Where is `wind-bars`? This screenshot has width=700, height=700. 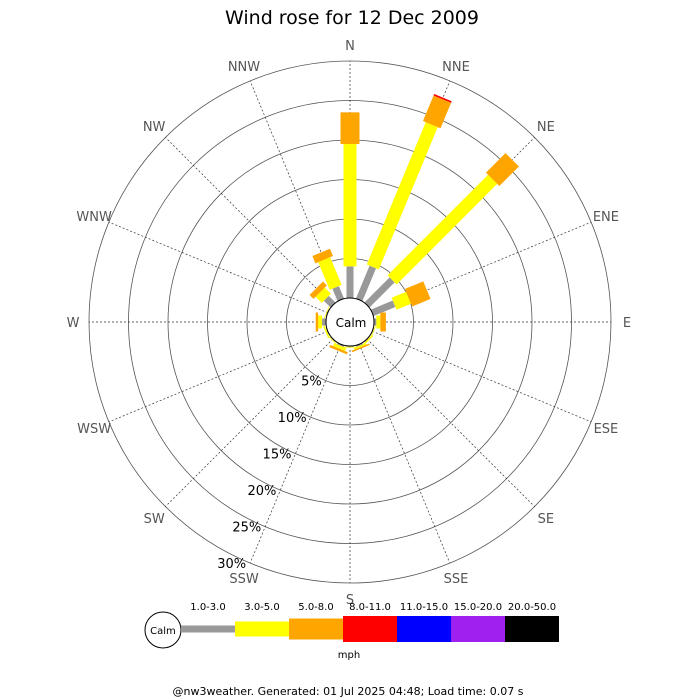 wind-bars is located at coordinates (414, 224).